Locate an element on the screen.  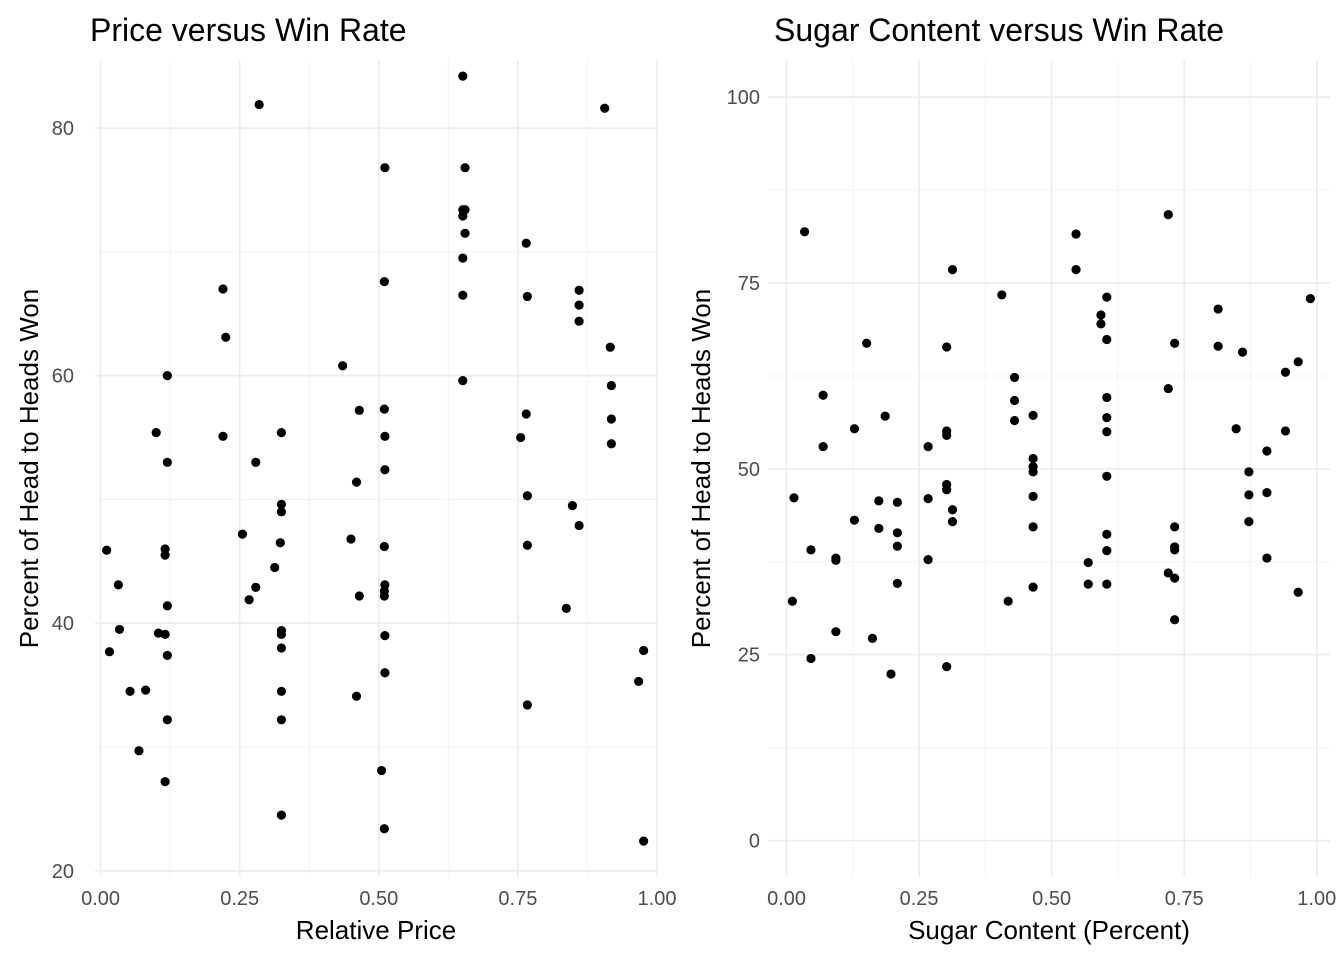
chart-title: Sugar Content versus Win Rate is located at coordinates (999, 30).